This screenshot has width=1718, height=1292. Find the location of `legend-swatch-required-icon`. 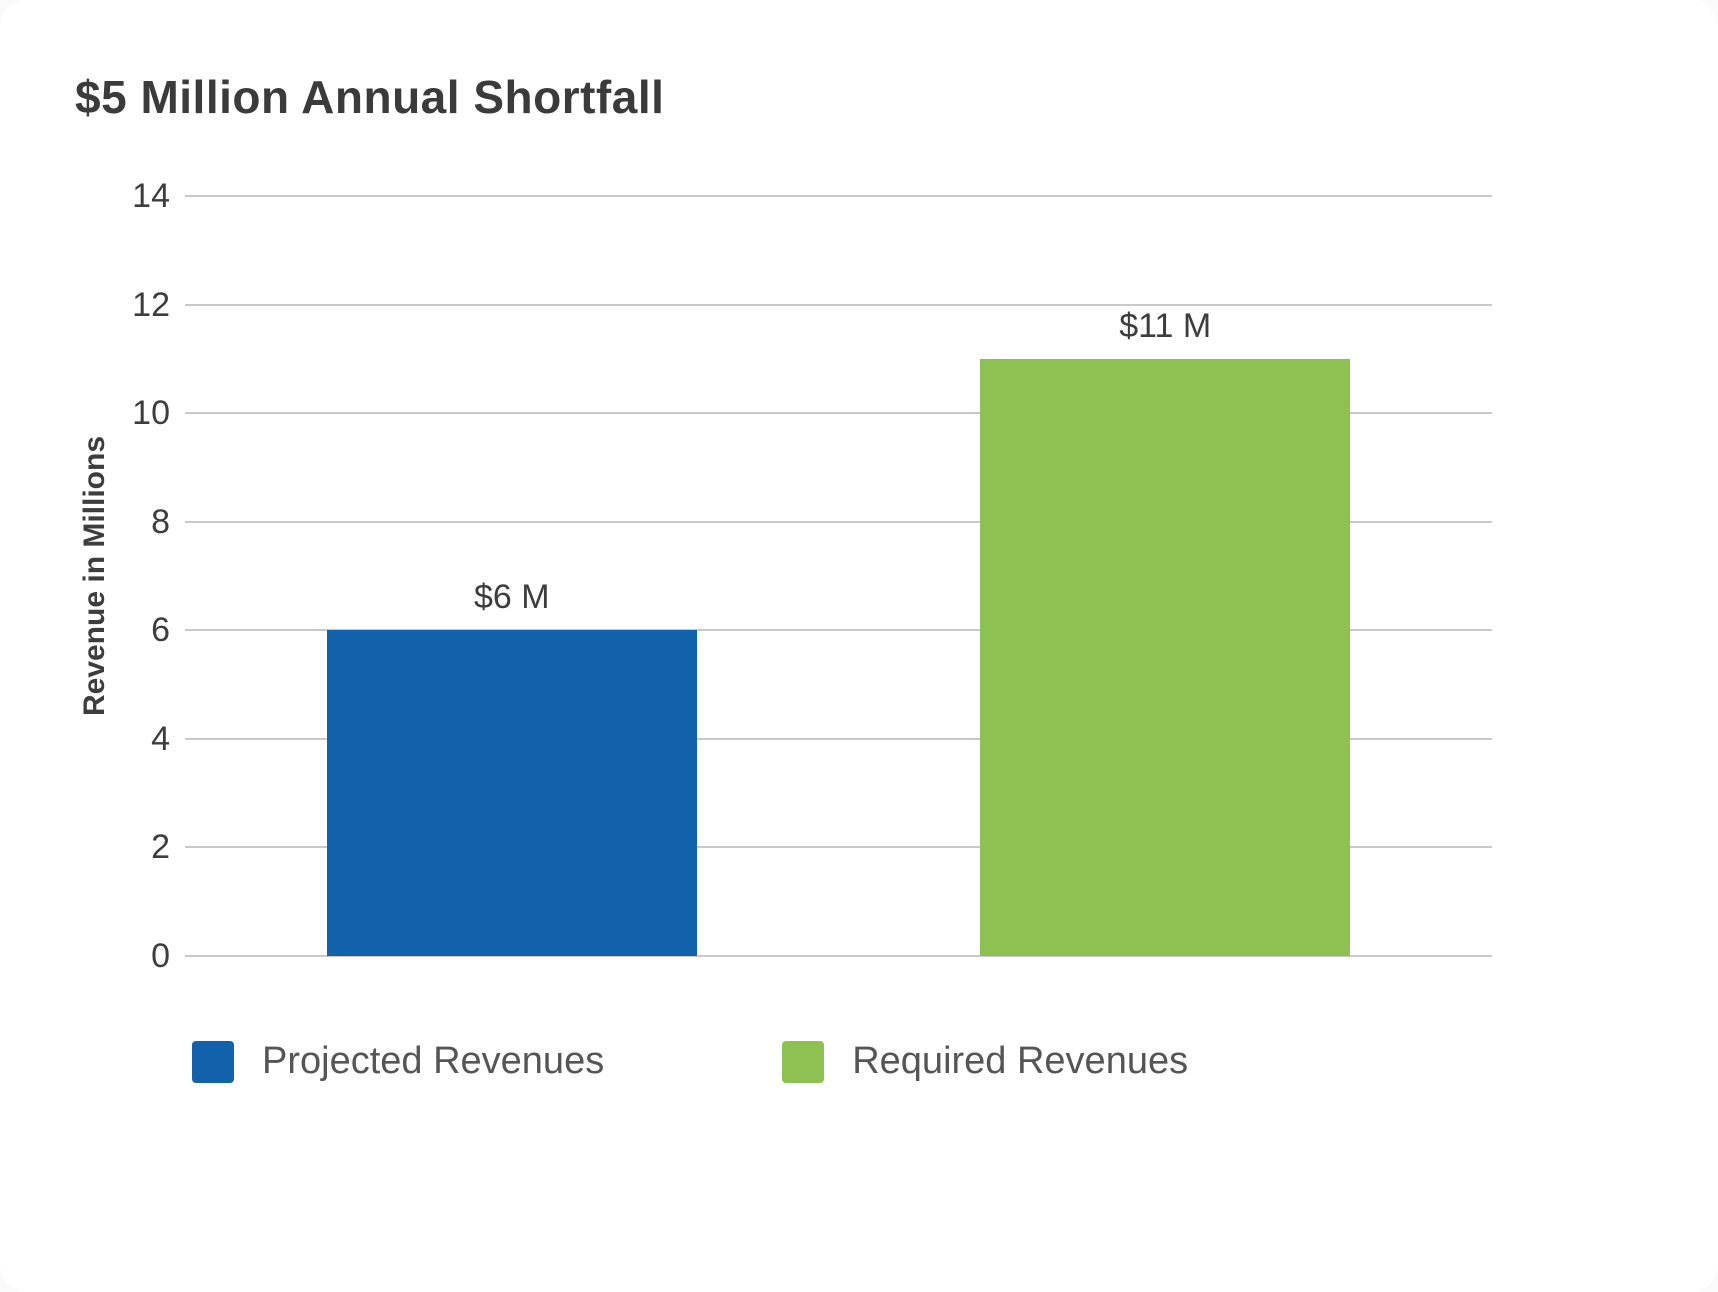

legend-swatch-required-icon is located at coordinates (803, 1061).